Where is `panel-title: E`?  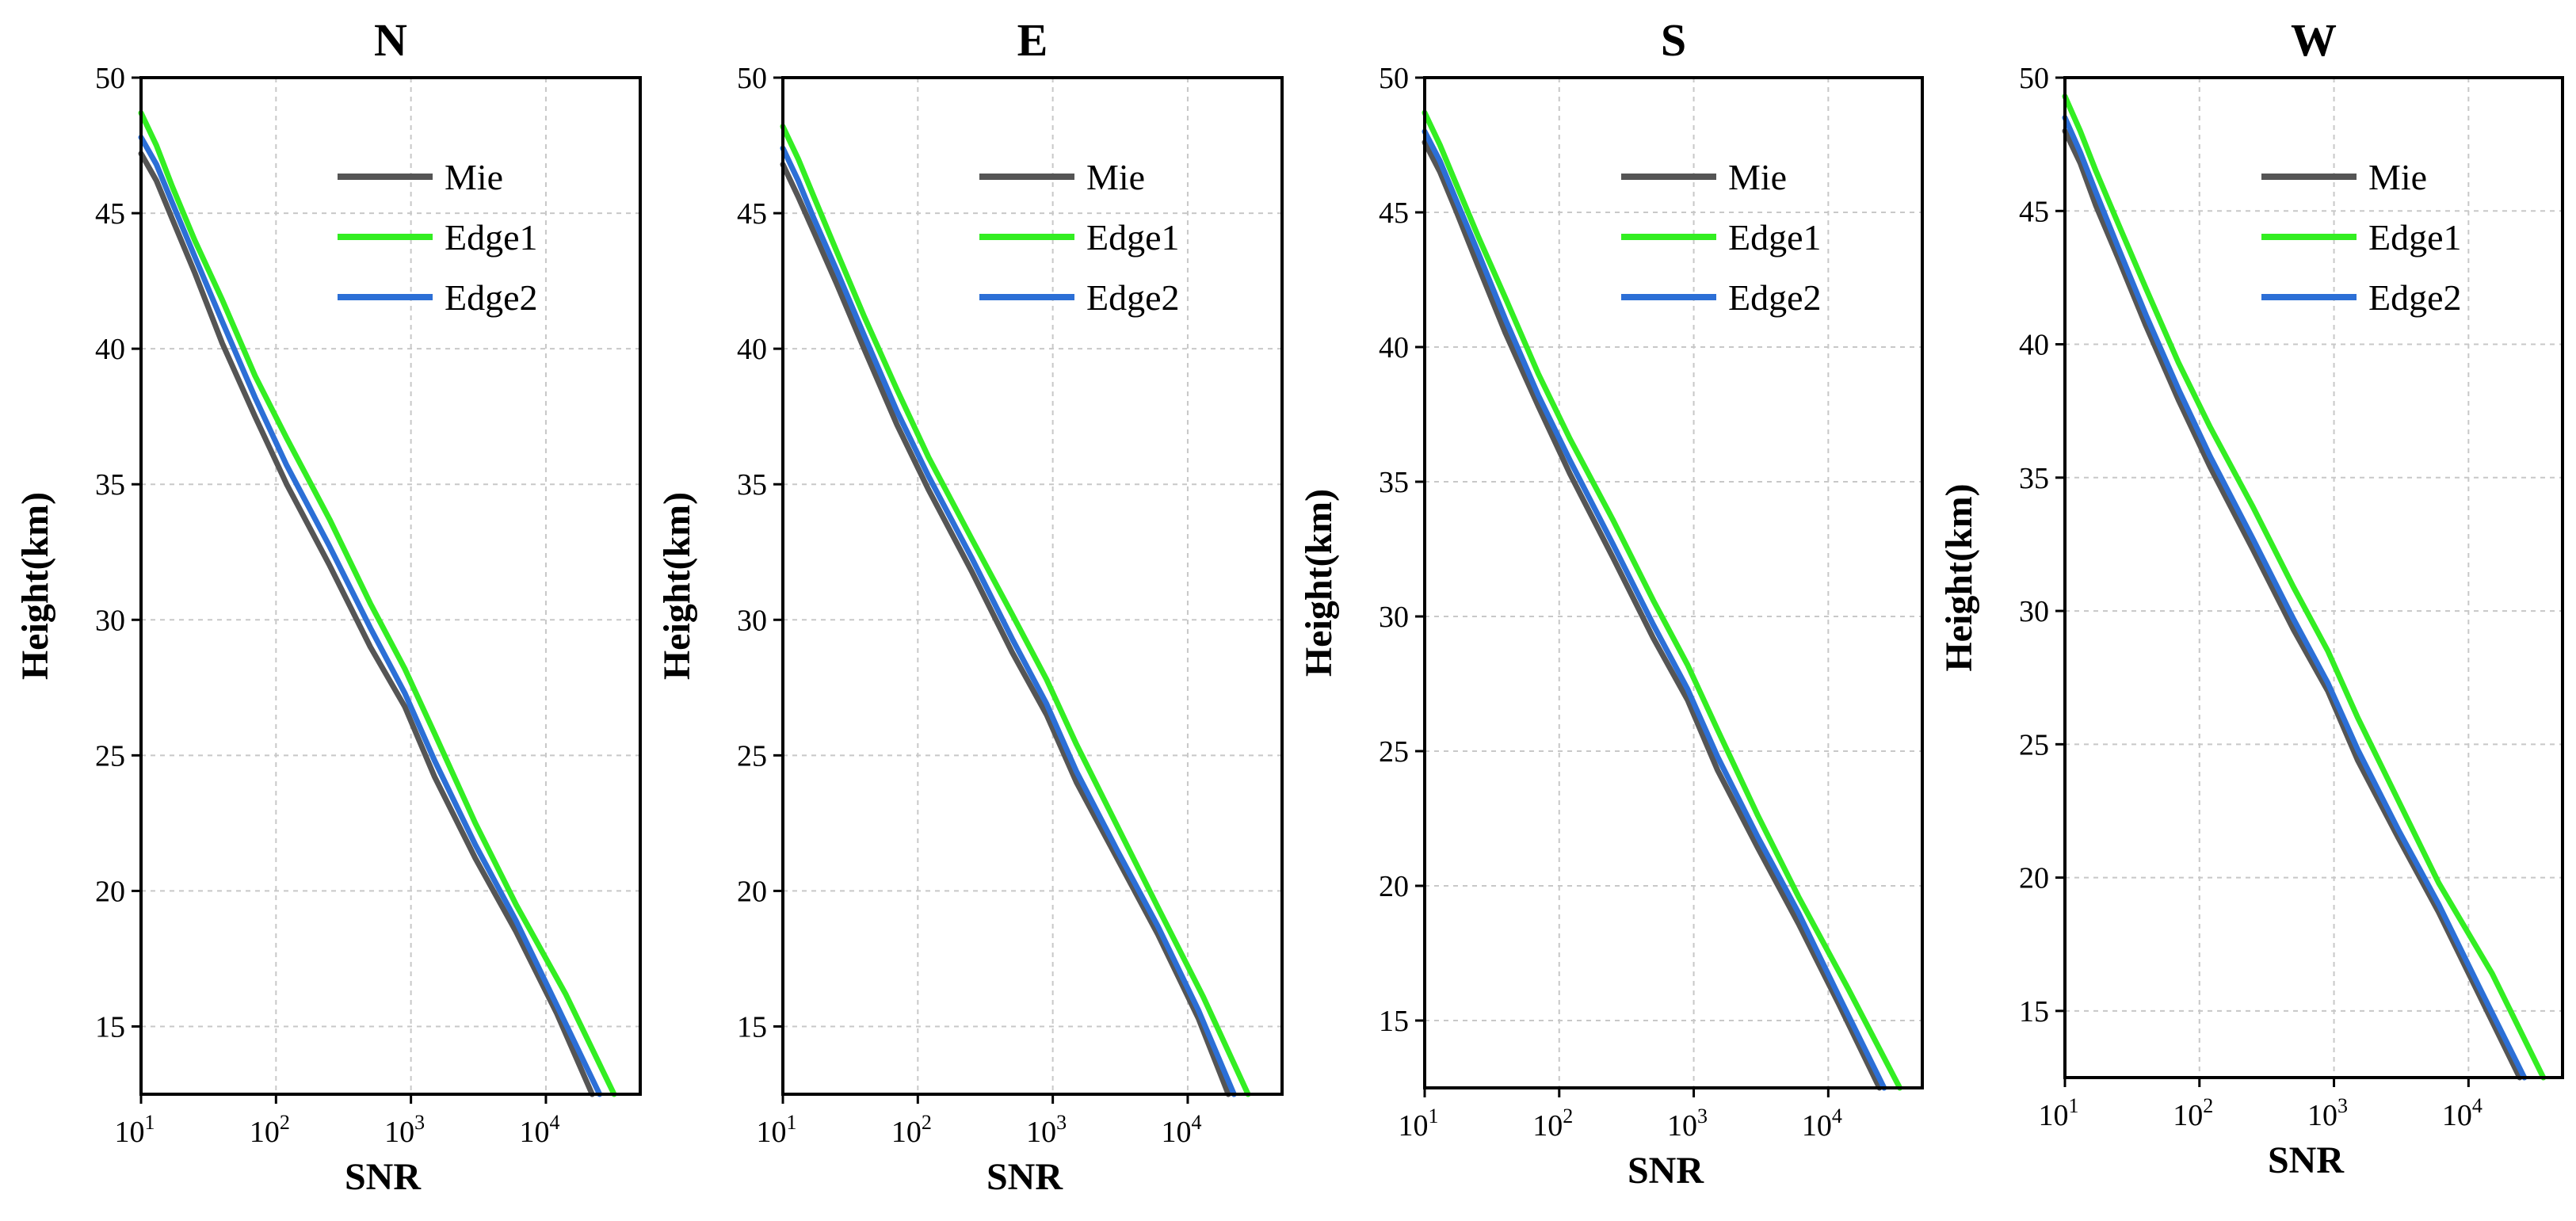 panel-title: E is located at coordinates (1032, 40).